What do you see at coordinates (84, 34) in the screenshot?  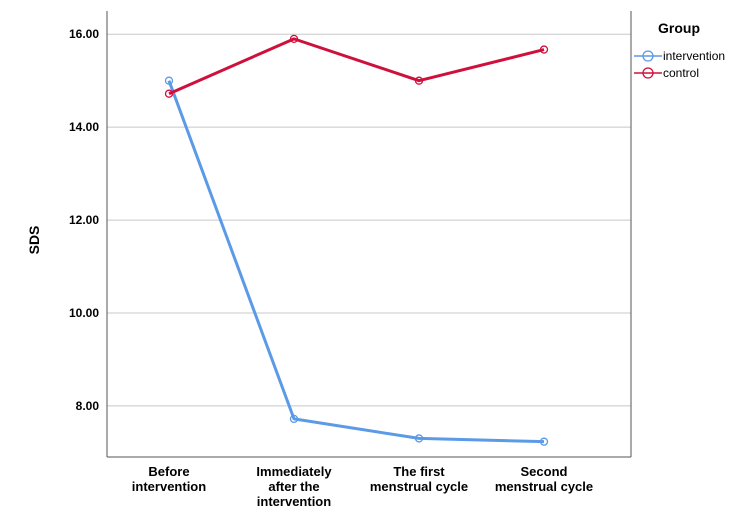 I see `y-tick-label: 16.00` at bounding box center [84, 34].